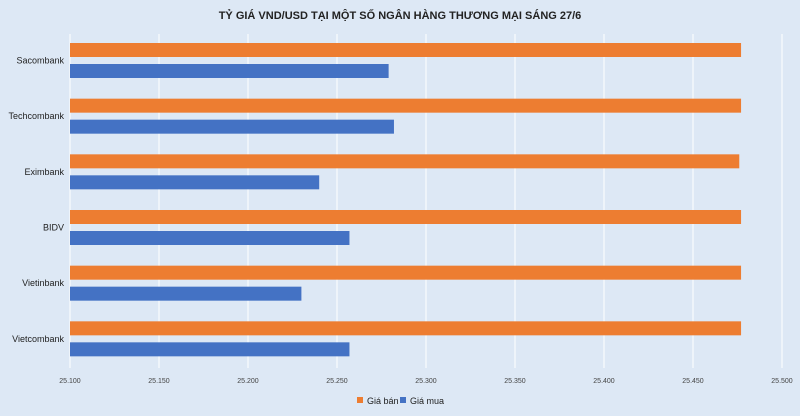  Describe the element at coordinates (229, 71) in the screenshot. I see `bar-gia-mua-sacombank` at that location.